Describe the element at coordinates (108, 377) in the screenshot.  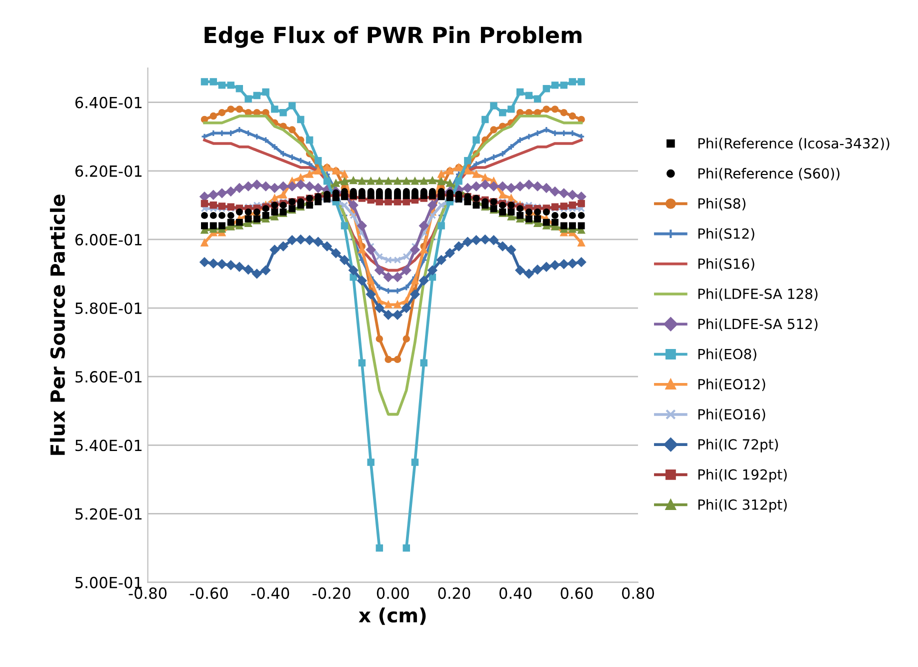
I see `y-tick-label: 5.60E-01` at that location.